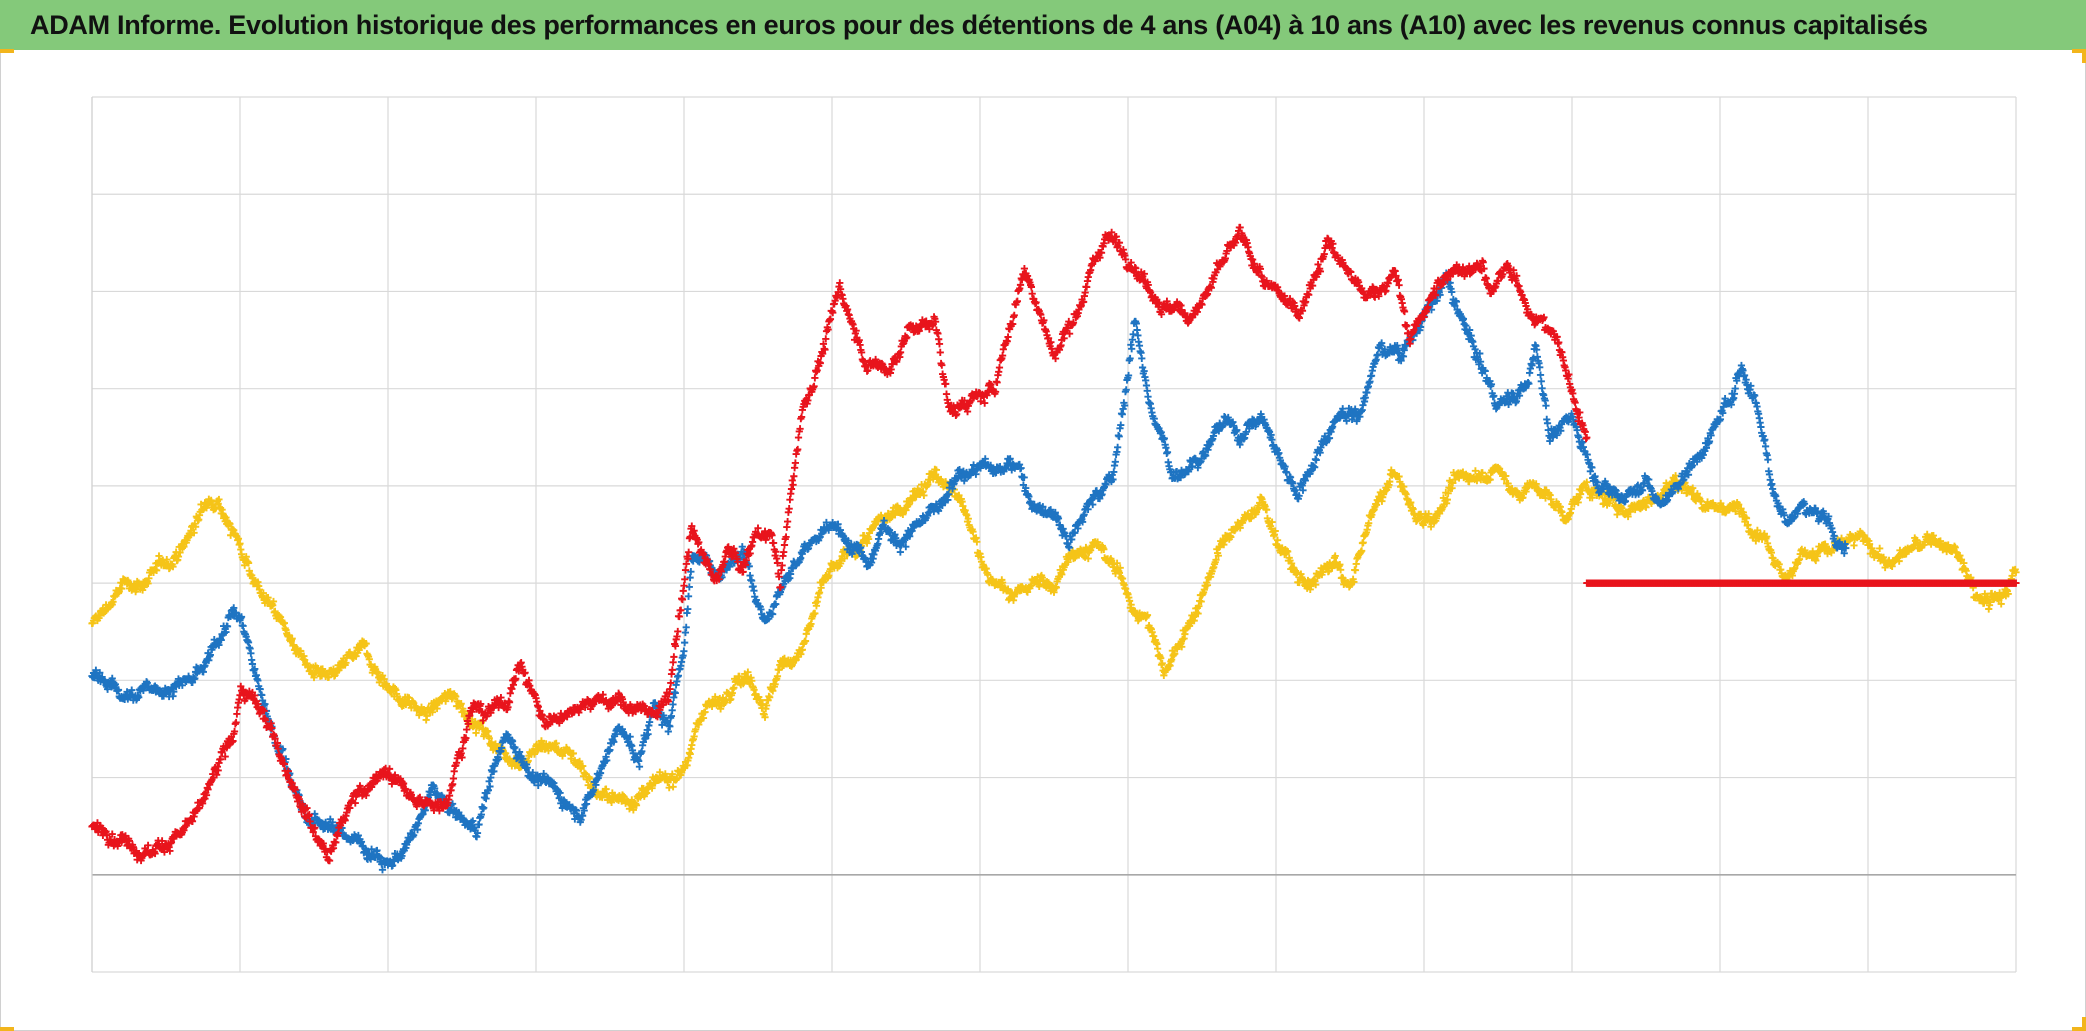 Image resolution: width=2086 pixels, height=1031 pixels. I want to click on corner-mark-top-left, so click(7, 51).